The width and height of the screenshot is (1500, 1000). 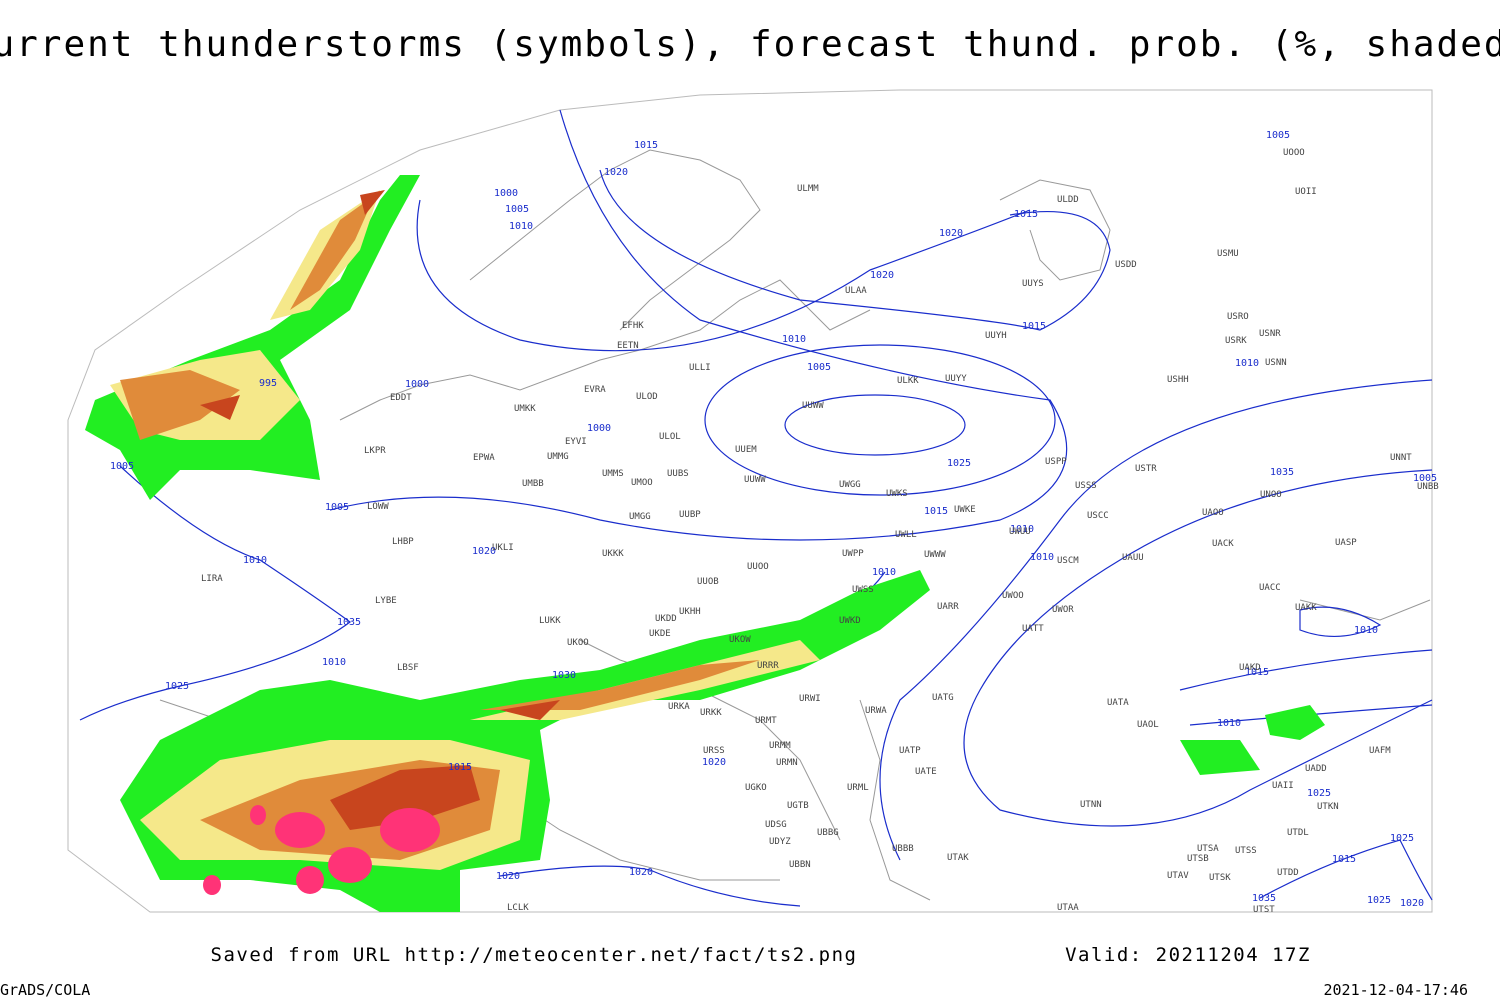 What do you see at coordinates (958, 858) in the screenshot?
I see `station-code: UTAK` at bounding box center [958, 858].